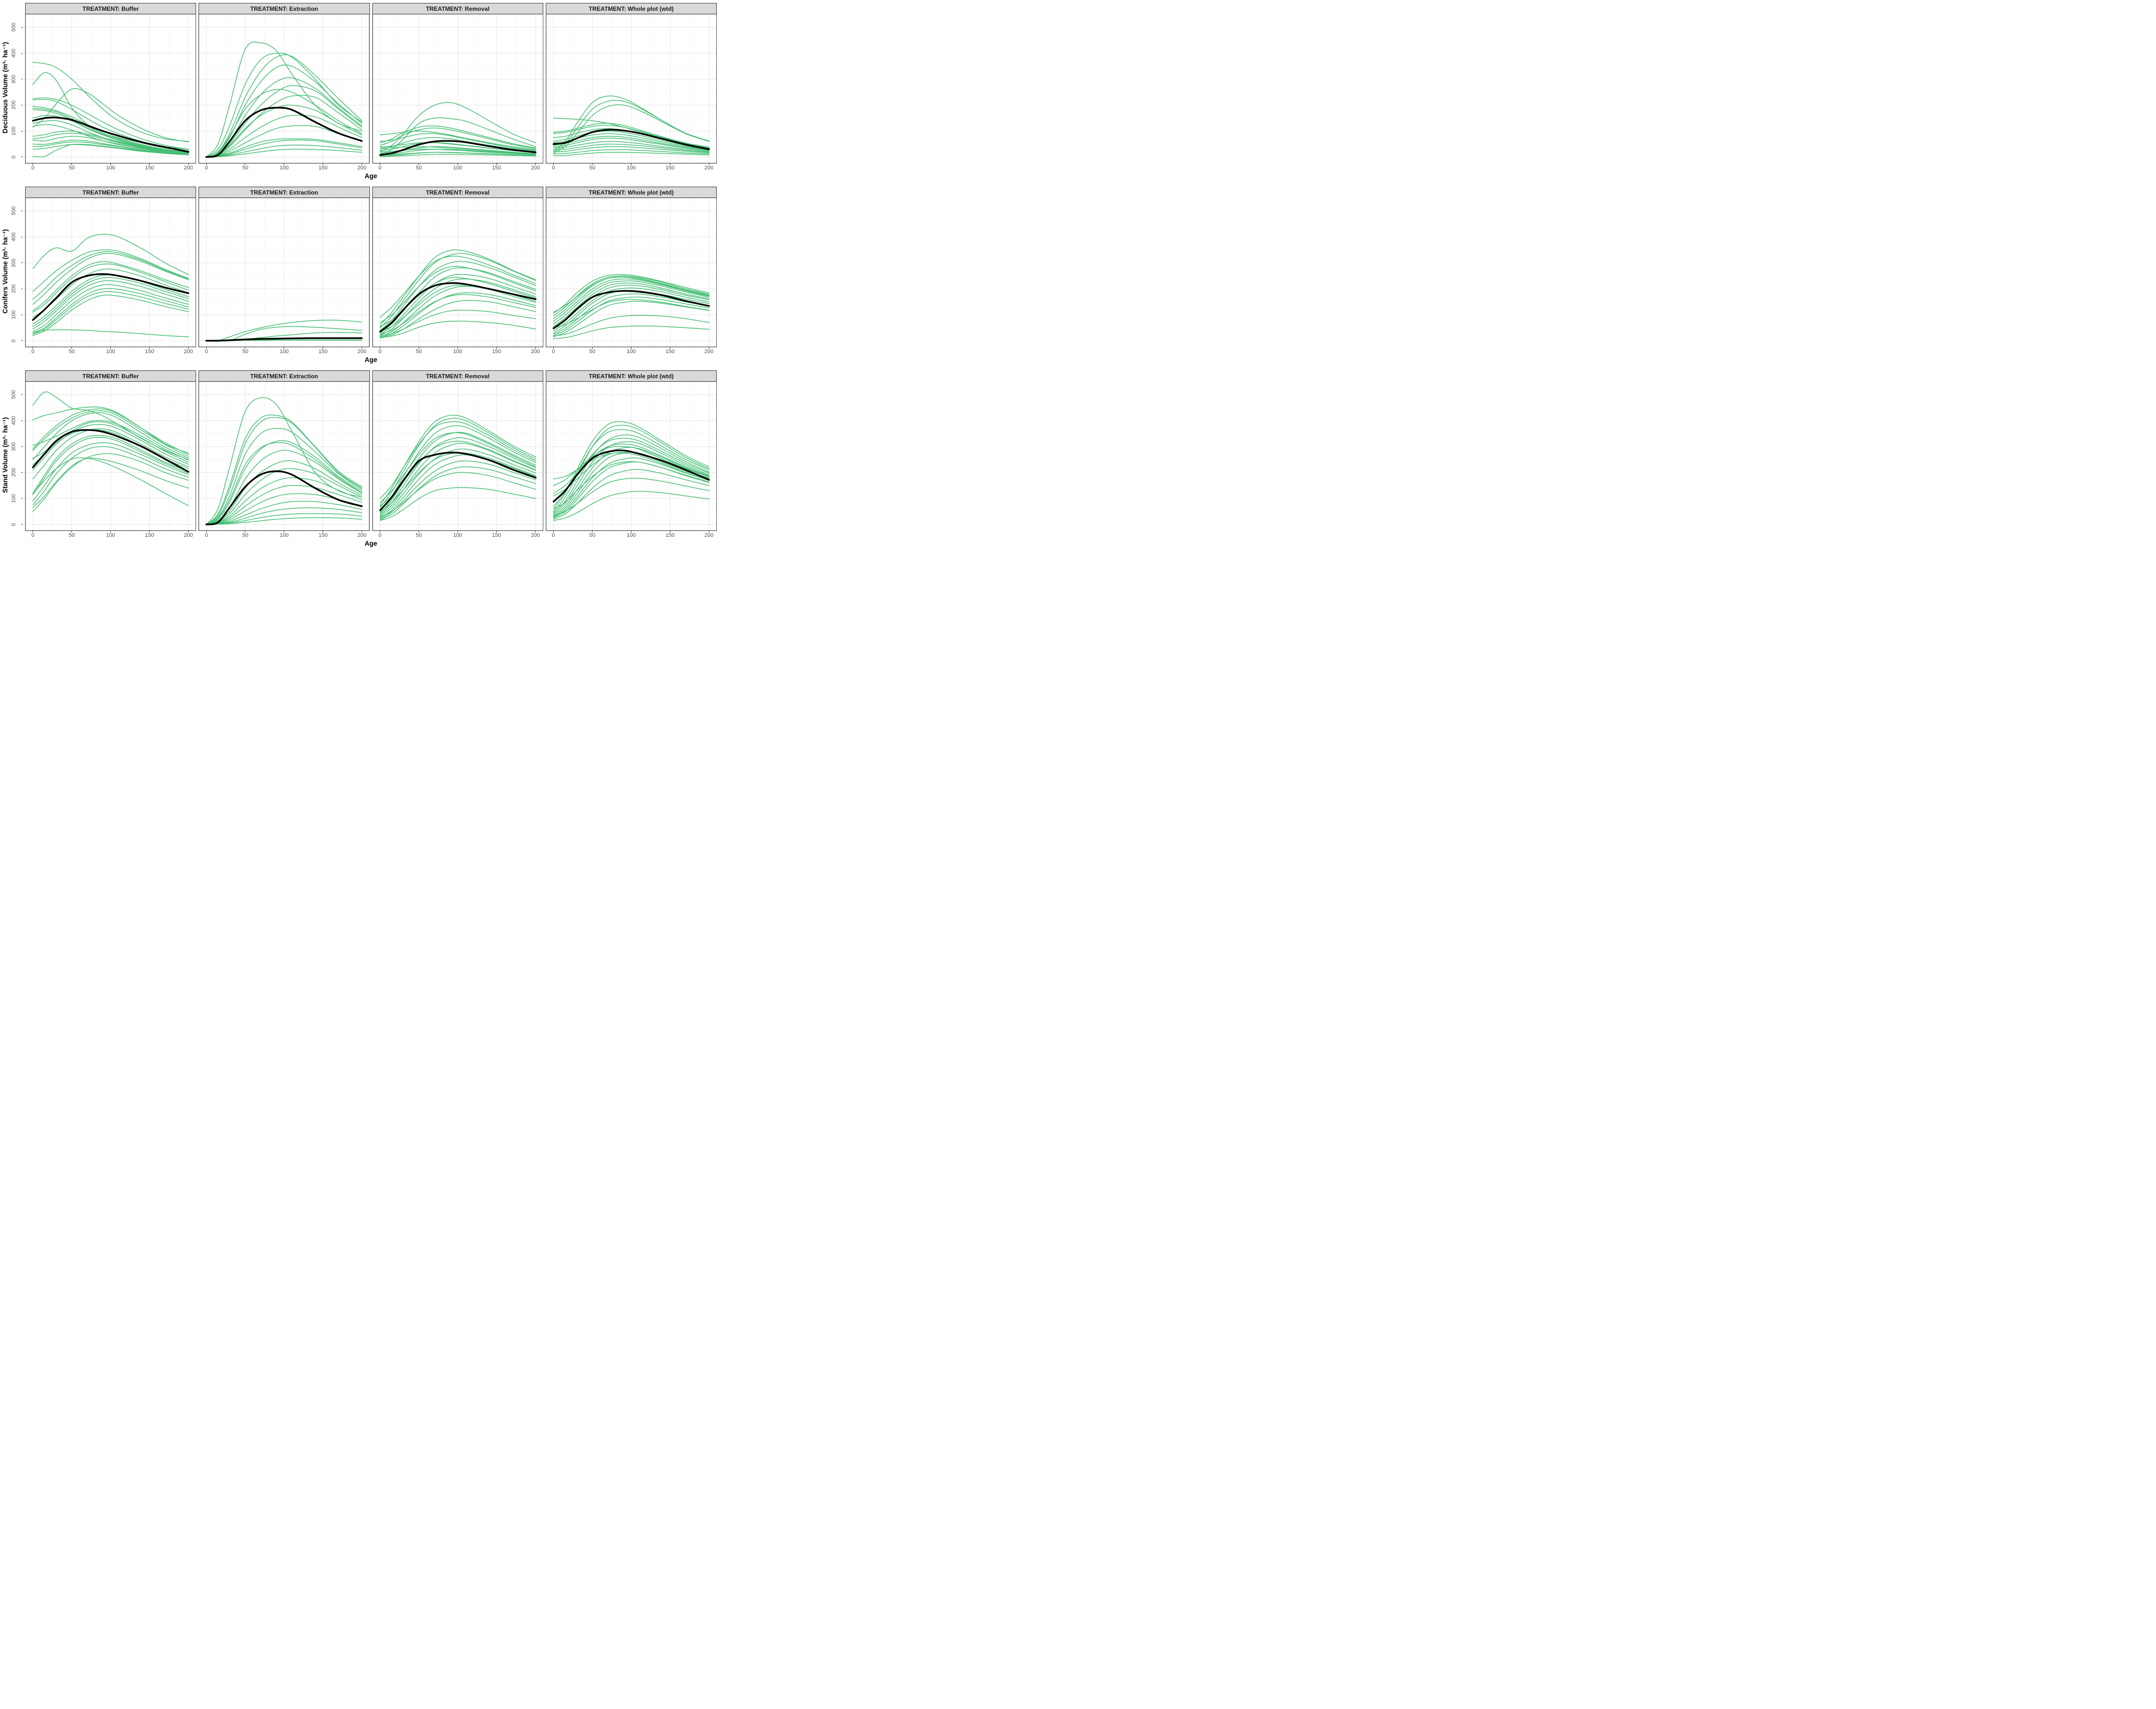 The image size is (2156, 1709). I want to click on y-tick-label: 500, so click(14, 27).